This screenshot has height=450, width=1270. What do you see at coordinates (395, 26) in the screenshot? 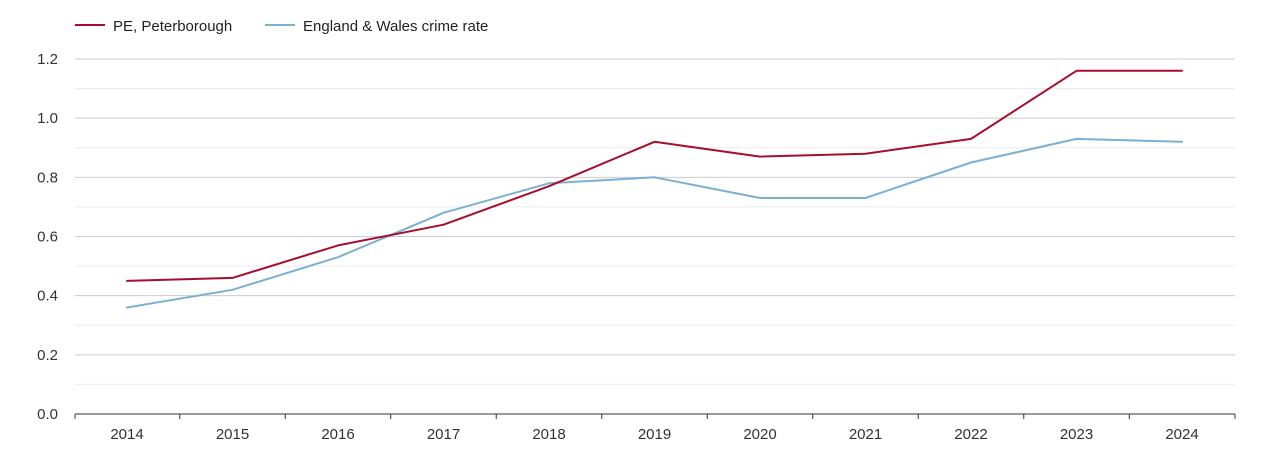
I see `legend-label: England & Wales crime rate` at bounding box center [395, 26].